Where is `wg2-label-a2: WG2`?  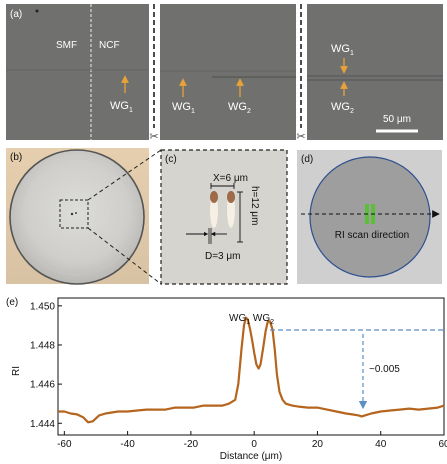 wg2-label-a2: WG2 is located at coordinates (239, 108).